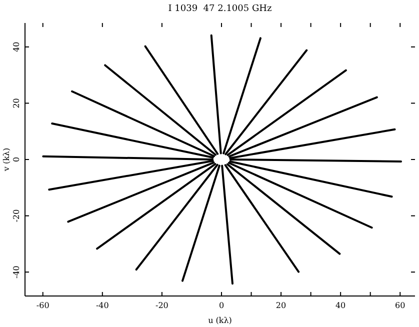  Describe the element at coordinates (16, 272) in the screenshot. I see `y-tick-label: -40` at that location.